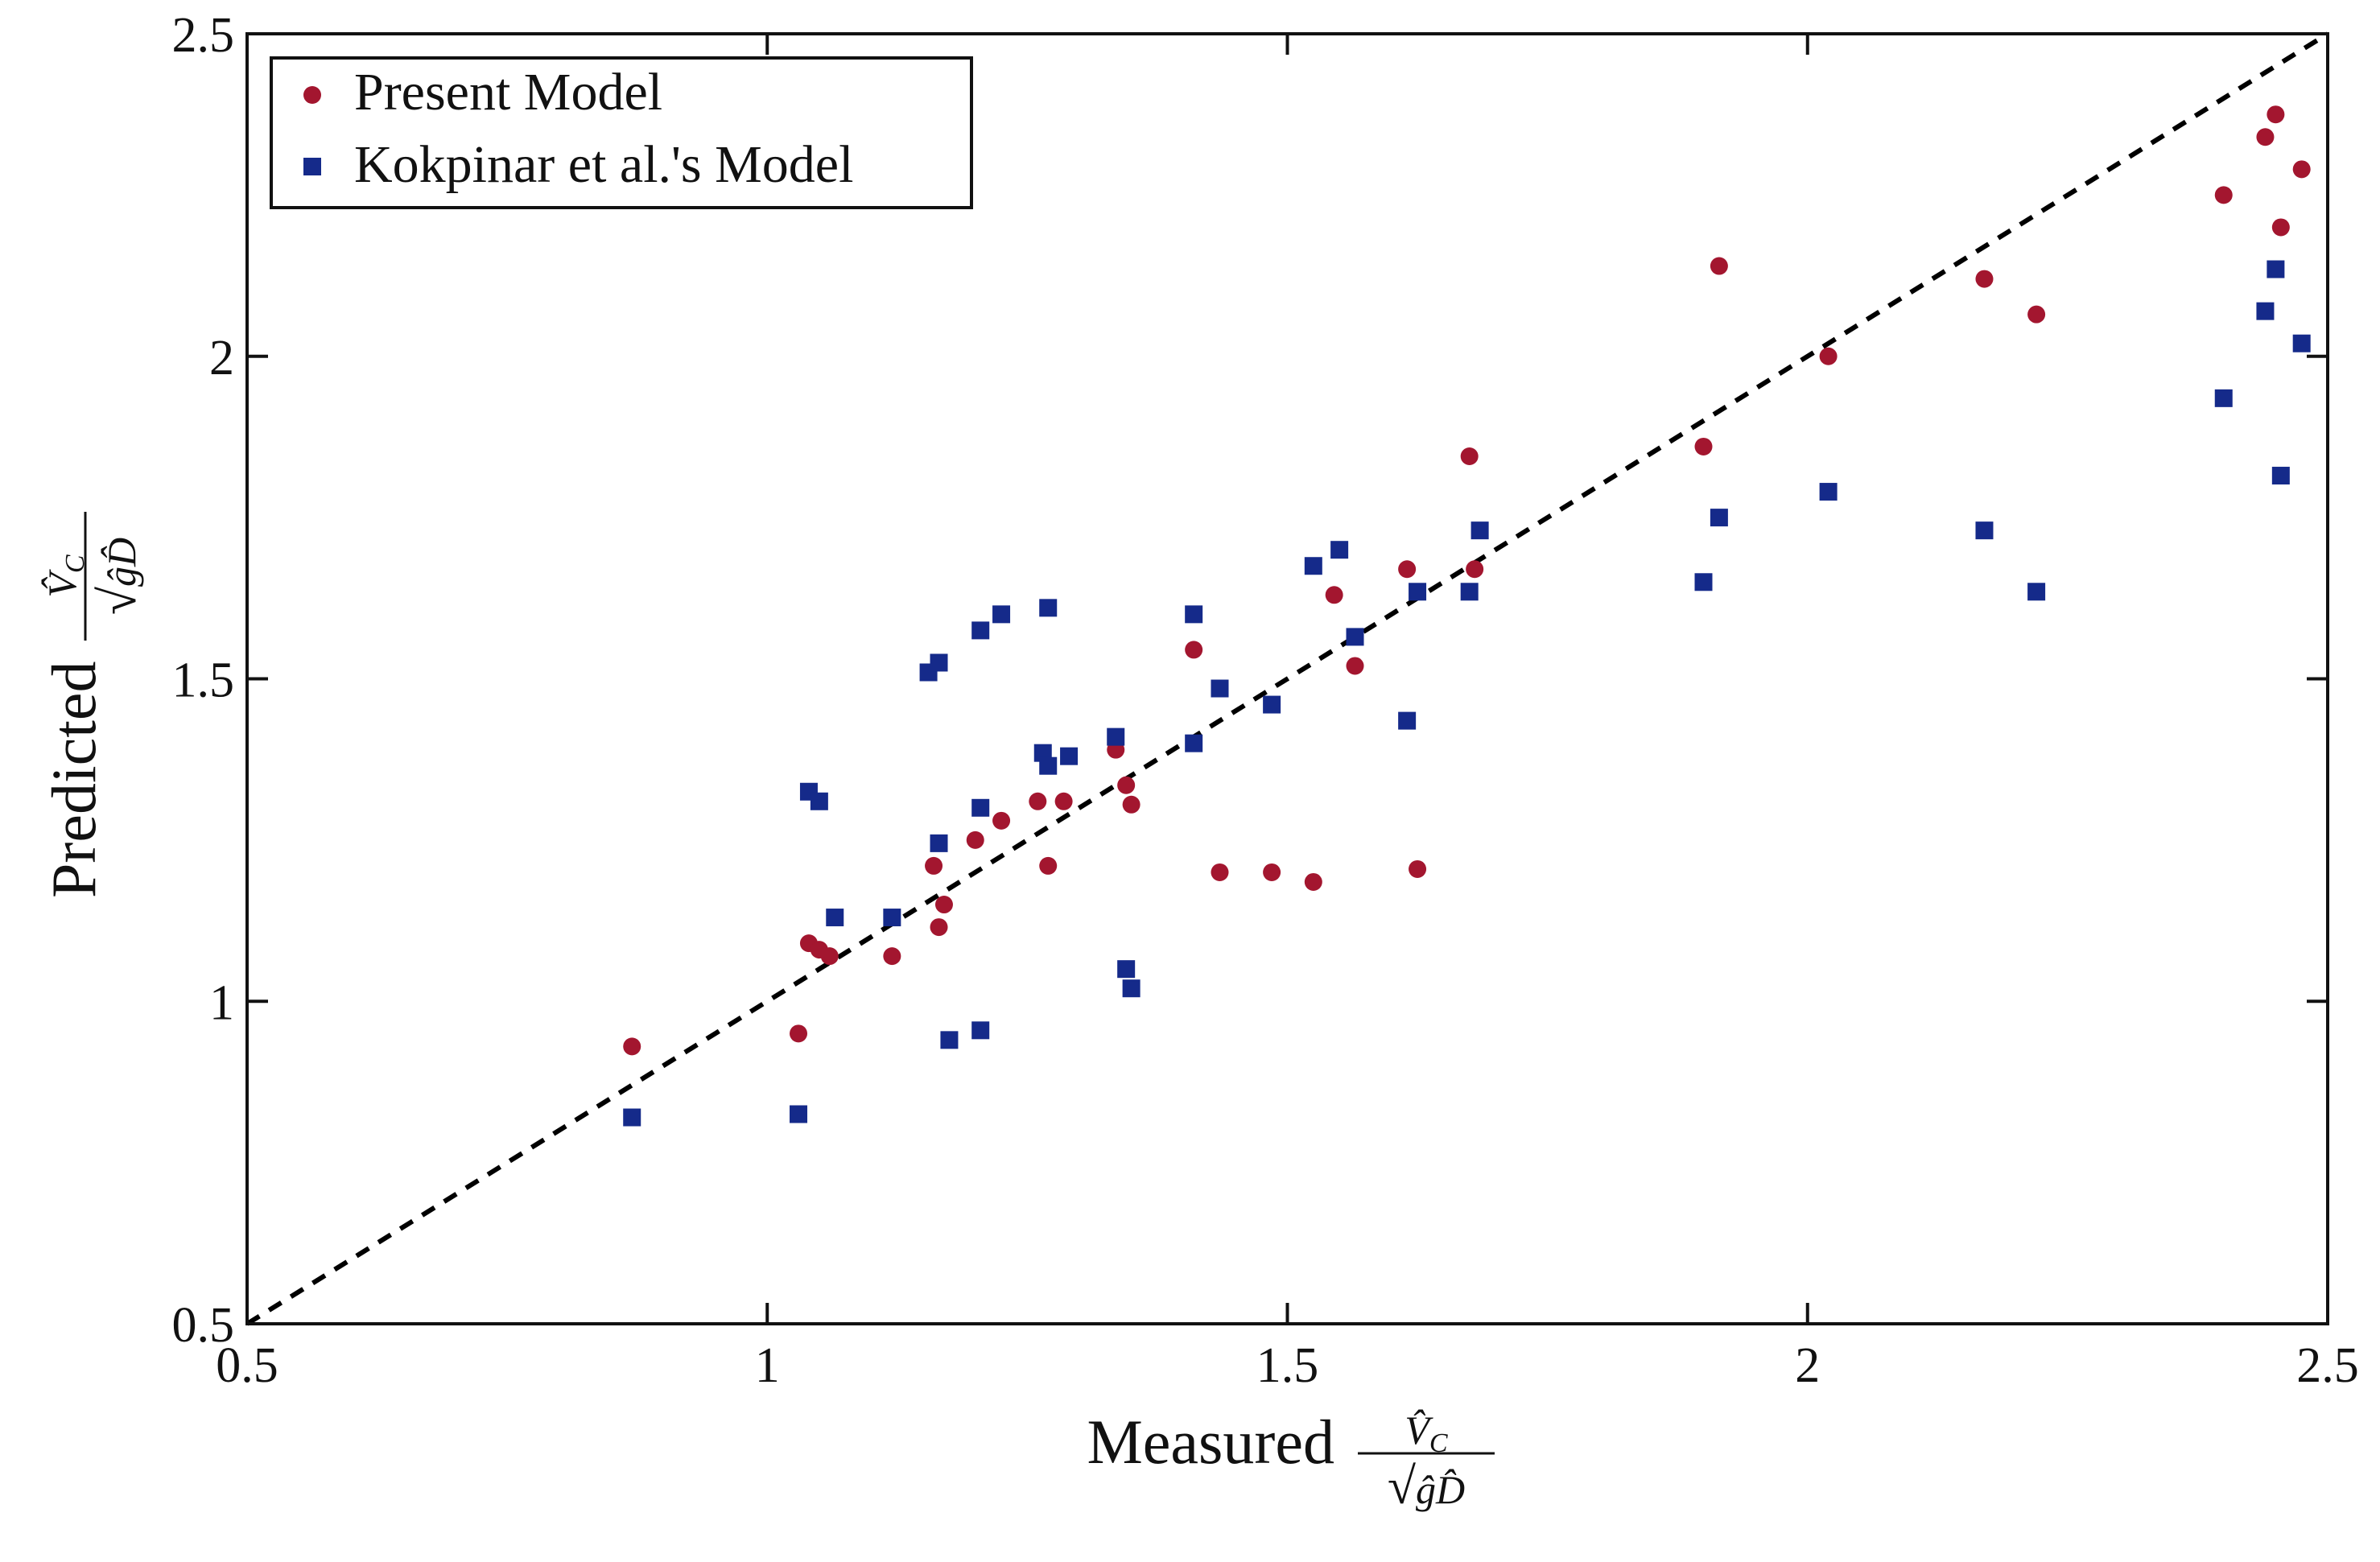 The width and height of the screenshot is (2380, 1562). What do you see at coordinates (1291, 1461) in the screenshot?
I see `x-axis-label: Measured V̂C √ĝD̂` at bounding box center [1291, 1461].